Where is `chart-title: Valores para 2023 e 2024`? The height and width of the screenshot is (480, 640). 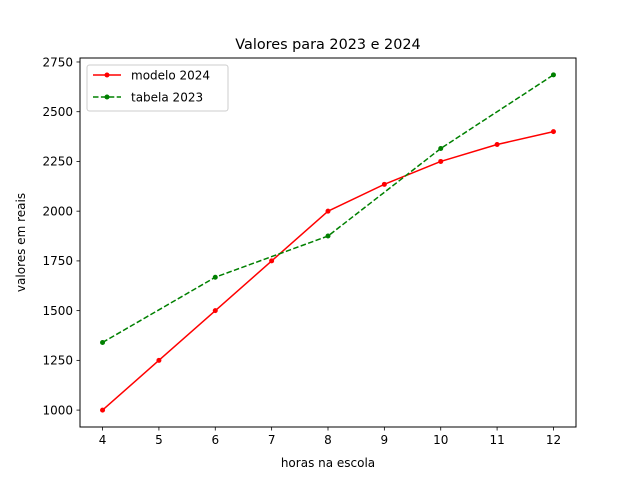 chart-title: Valores para 2023 e 2024 is located at coordinates (327, 45).